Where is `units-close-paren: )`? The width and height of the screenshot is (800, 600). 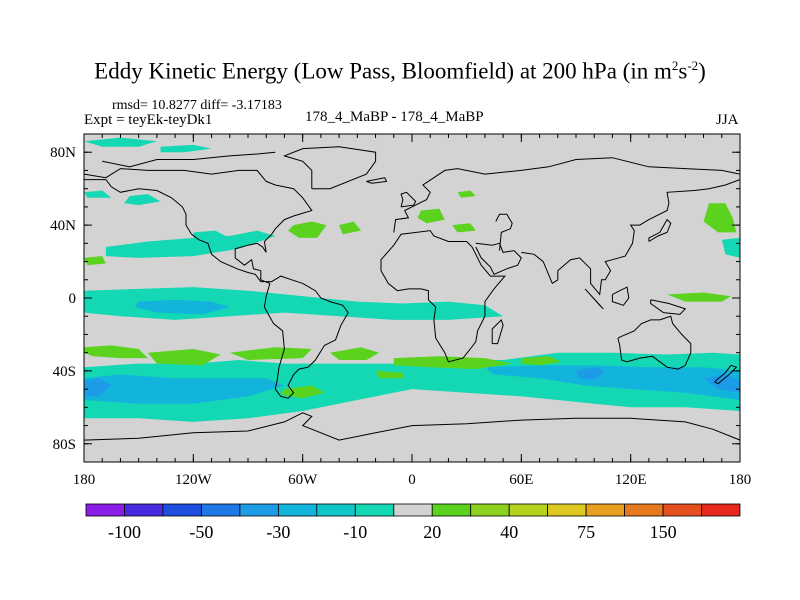
units-close-paren: ) is located at coordinates (702, 71).